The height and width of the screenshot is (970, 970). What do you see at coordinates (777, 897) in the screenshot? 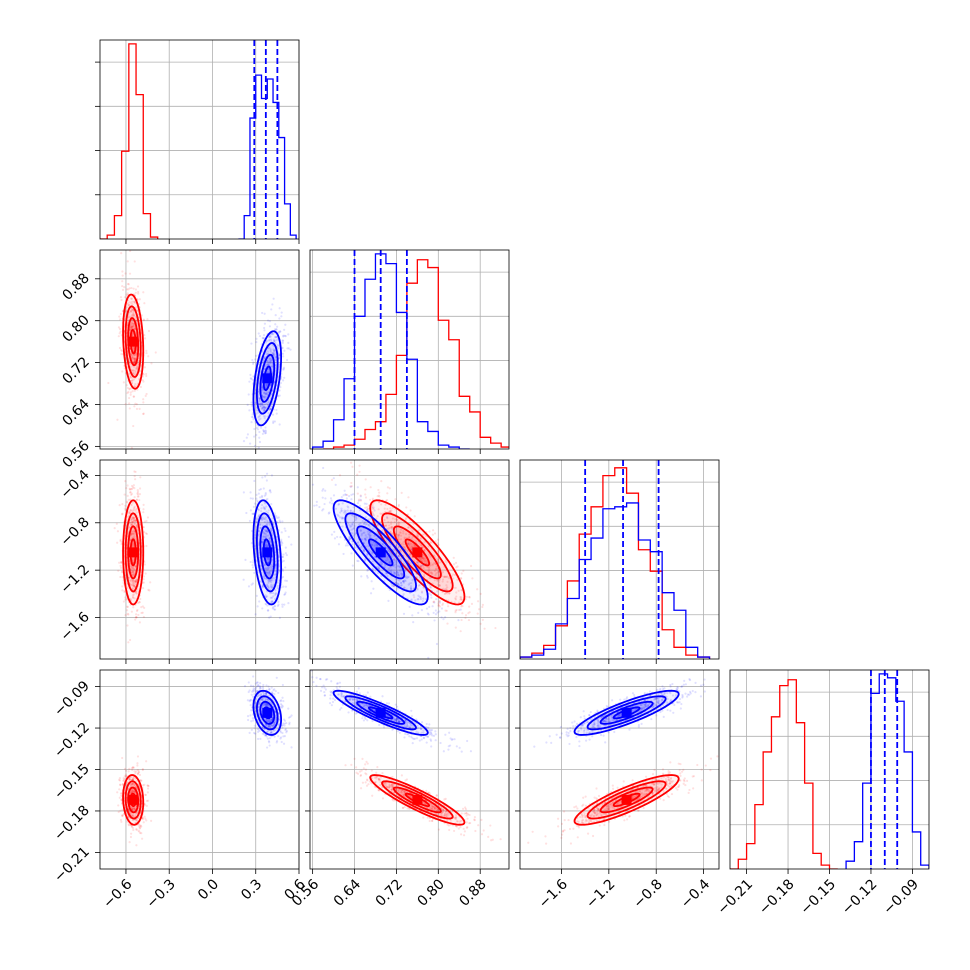
I see `x-tick-label: −0.18` at bounding box center [777, 897].